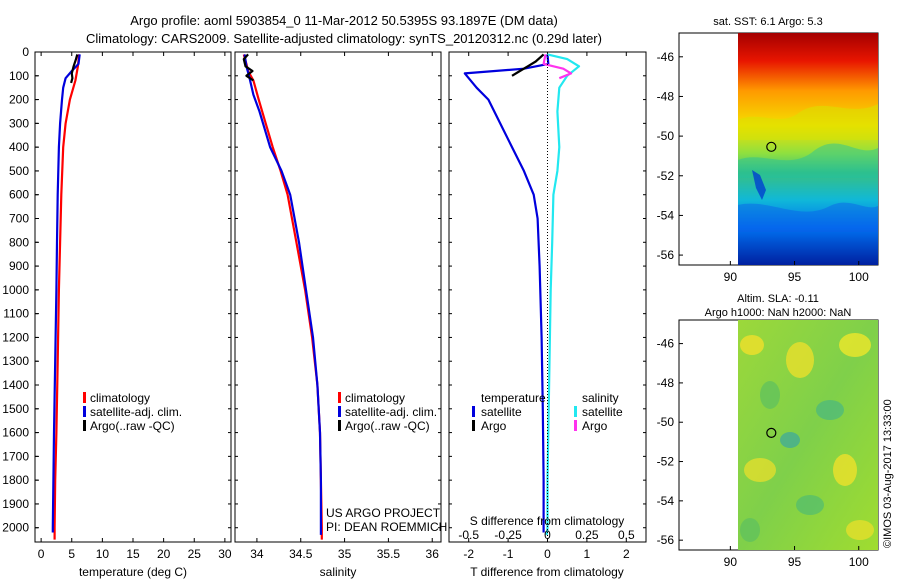 The image size is (900, 580). I want to click on depth-tick-label: 600, so click(19, 195).